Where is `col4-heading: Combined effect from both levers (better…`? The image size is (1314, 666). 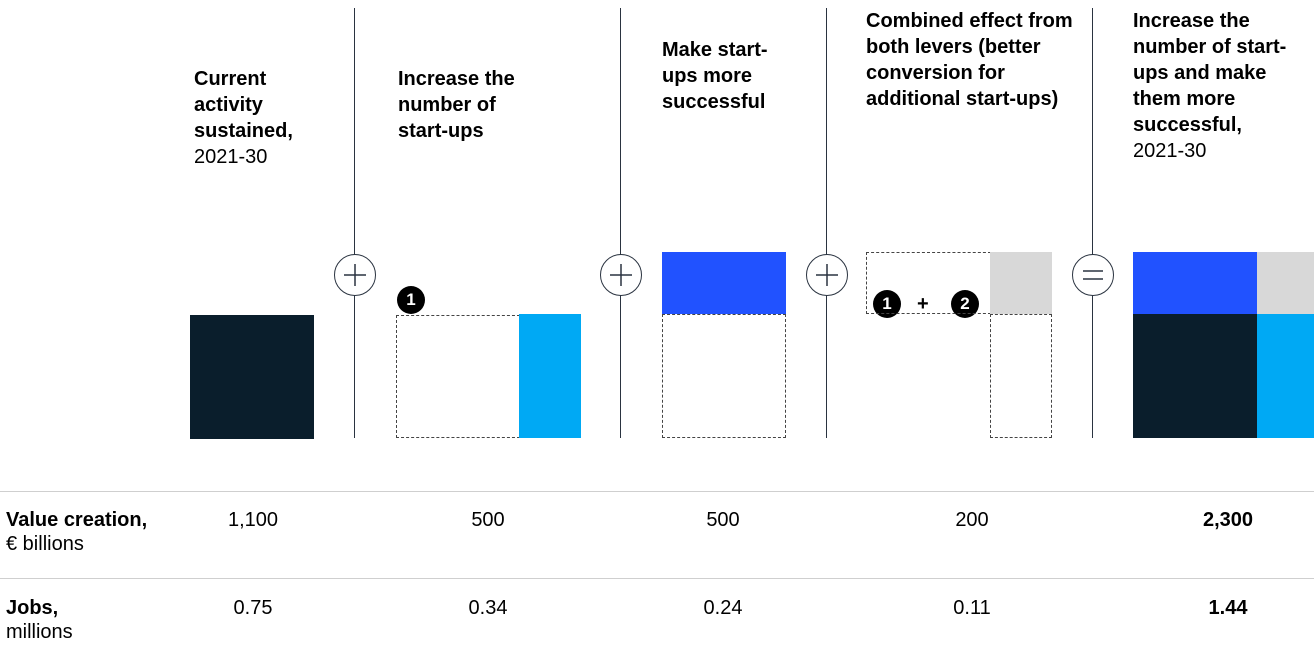 col4-heading: Combined effect from both levers (better… is located at coordinates (973, 60).